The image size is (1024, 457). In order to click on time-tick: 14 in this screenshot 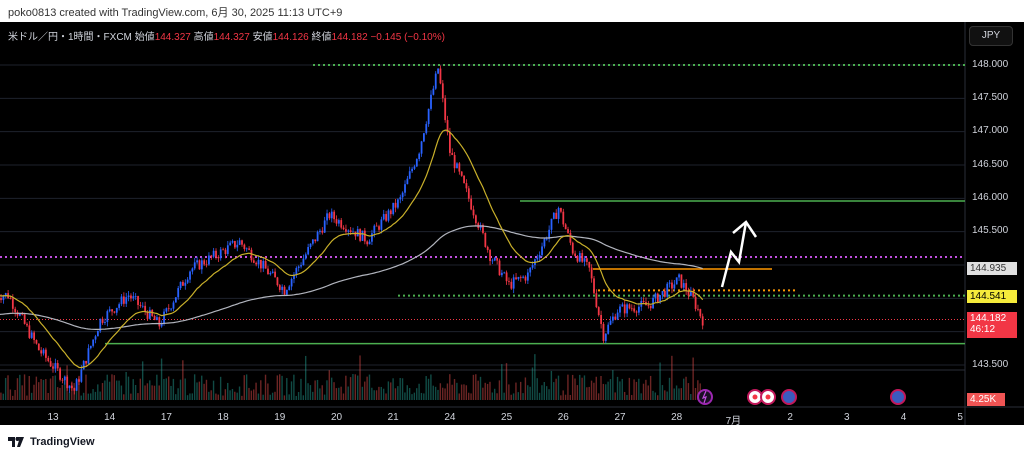, I will do `click(110, 417)`.